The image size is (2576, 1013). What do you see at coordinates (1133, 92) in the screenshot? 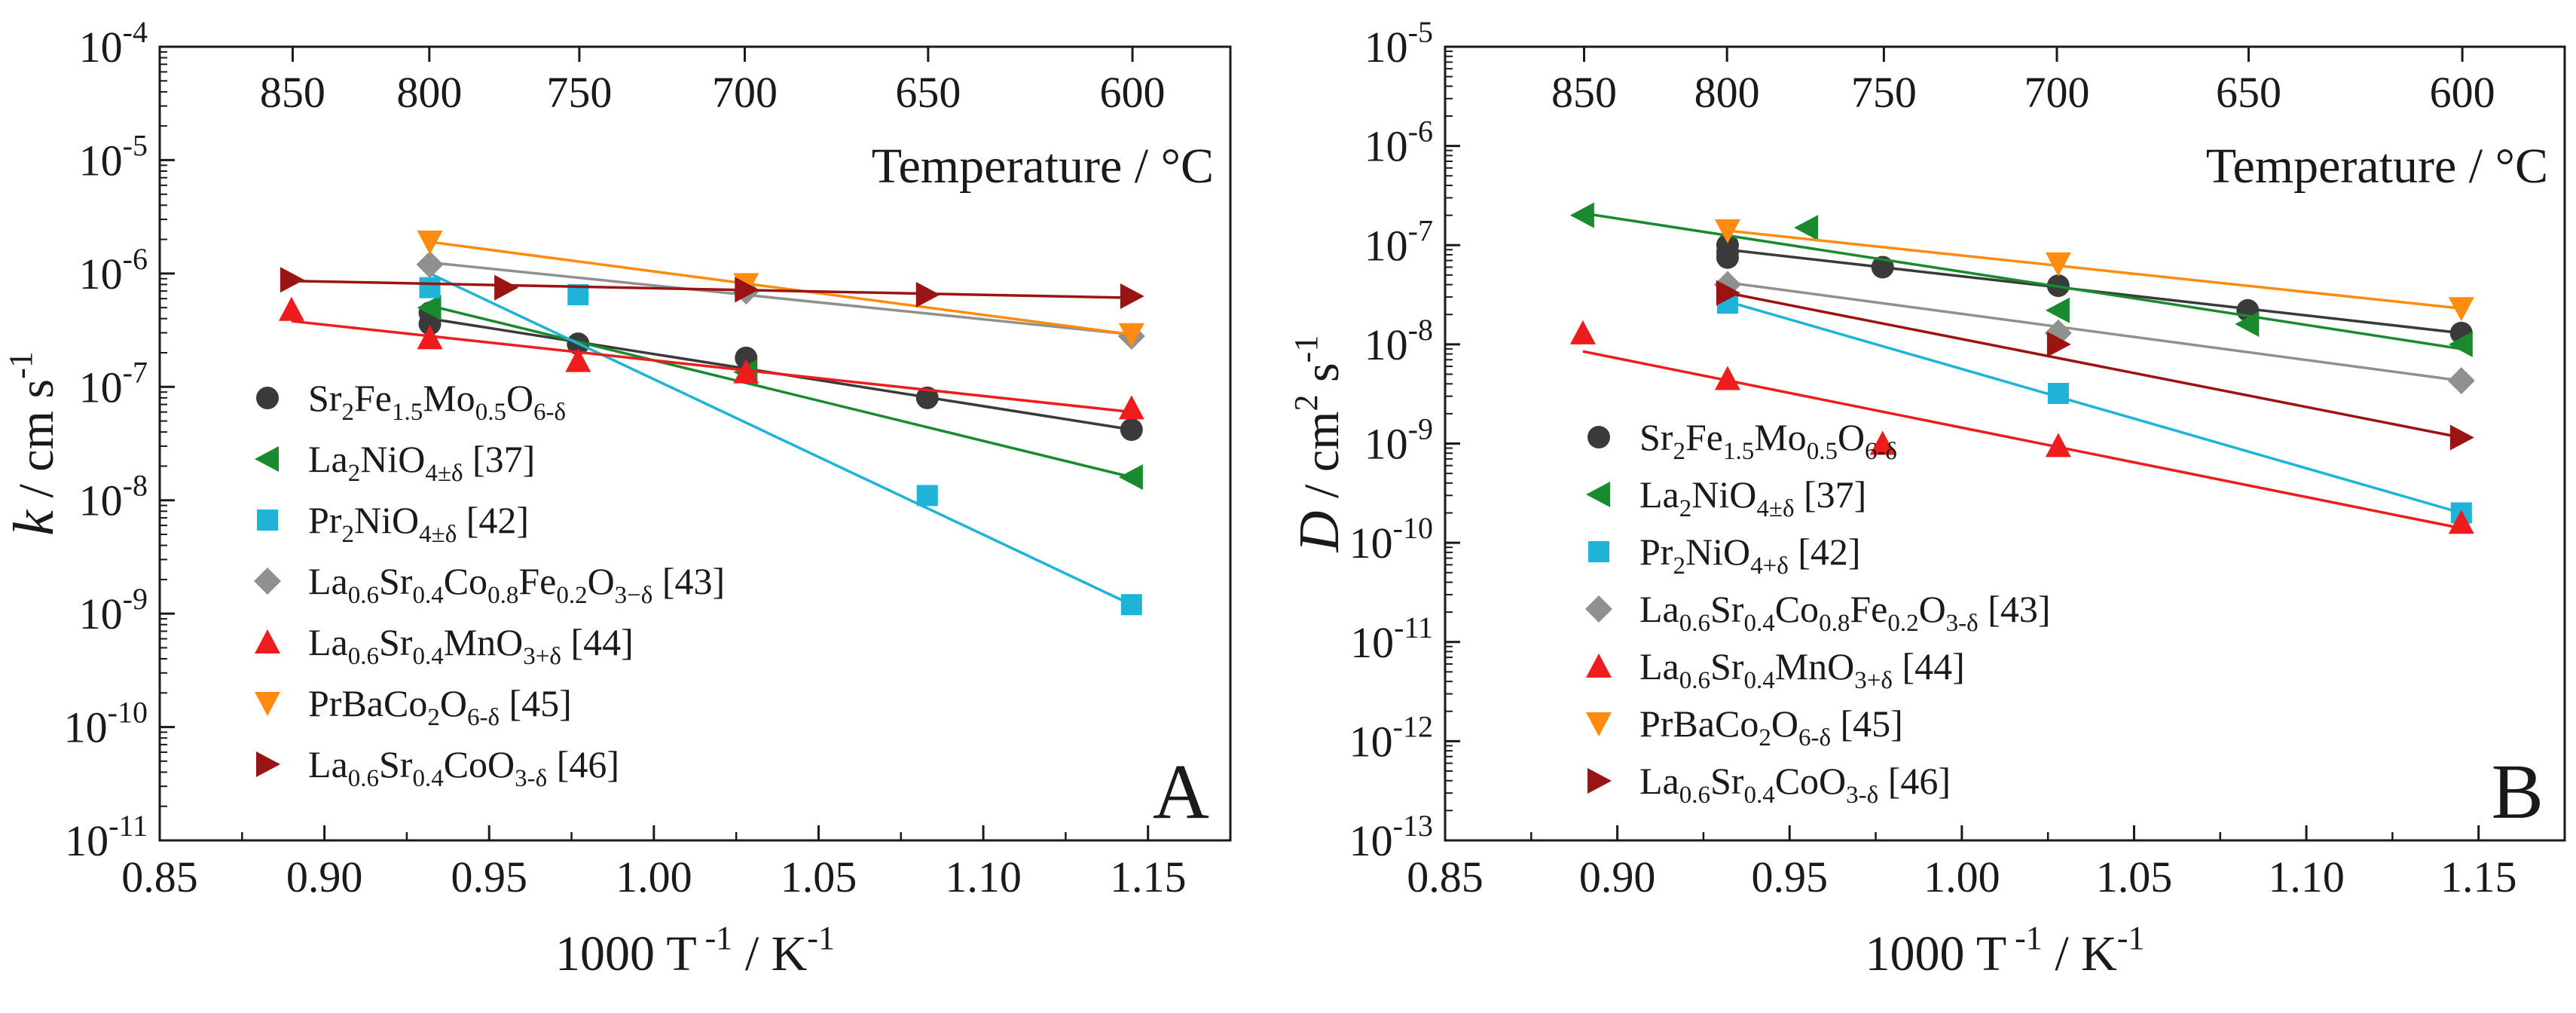
I see `top-tick-label: 600` at bounding box center [1133, 92].